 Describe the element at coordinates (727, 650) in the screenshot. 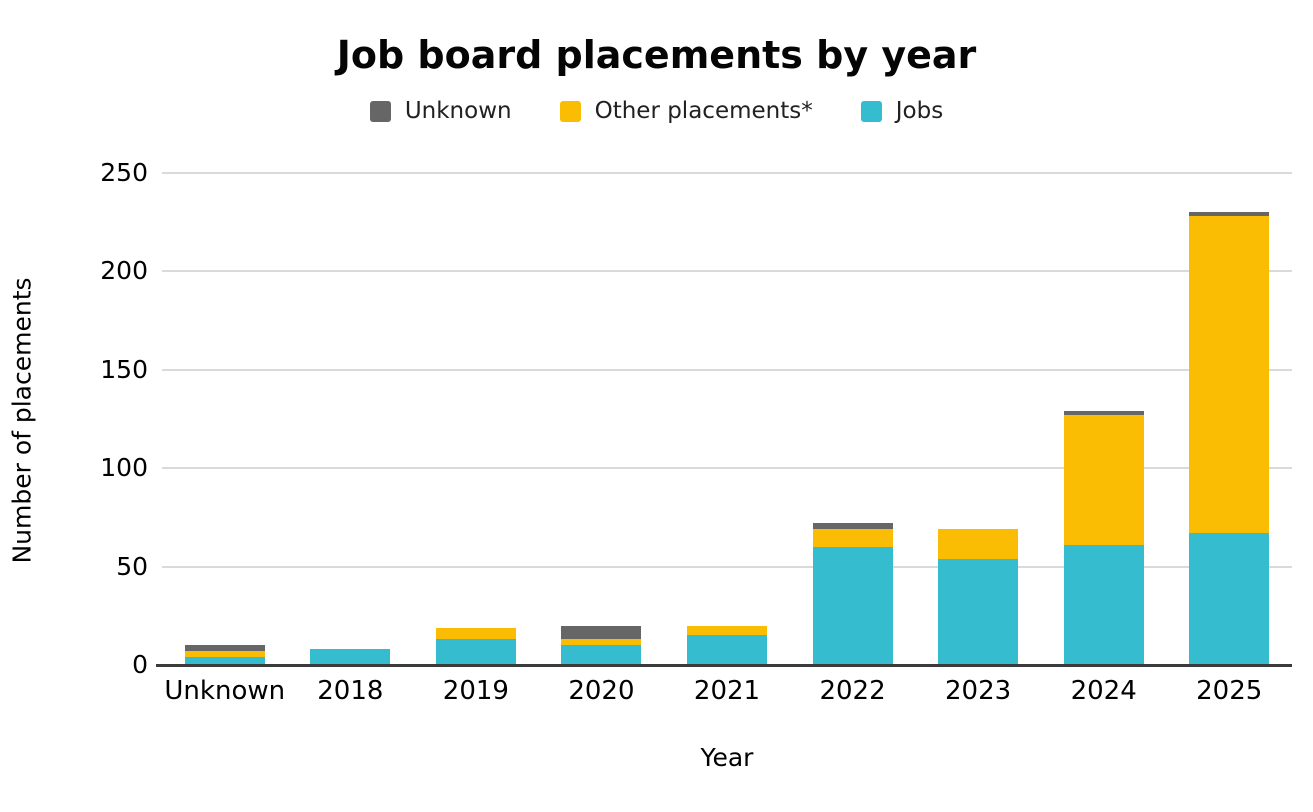

I see `bar-segment-2021-jobs` at that location.